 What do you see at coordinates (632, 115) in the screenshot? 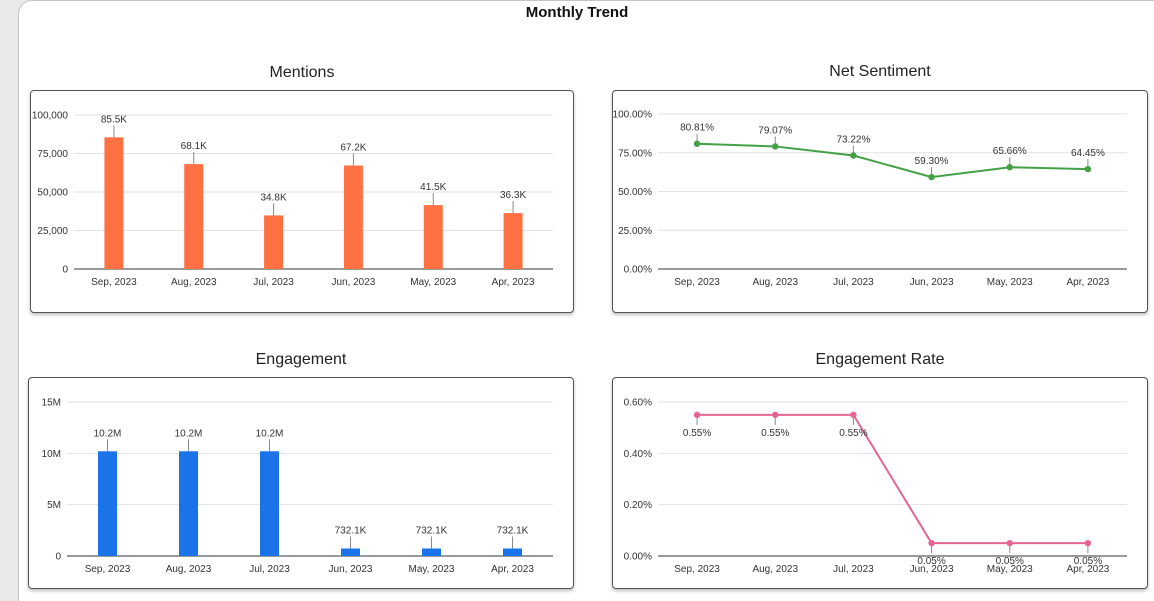
I see `y-tick-label: 100.00%` at bounding box center [632, 115].